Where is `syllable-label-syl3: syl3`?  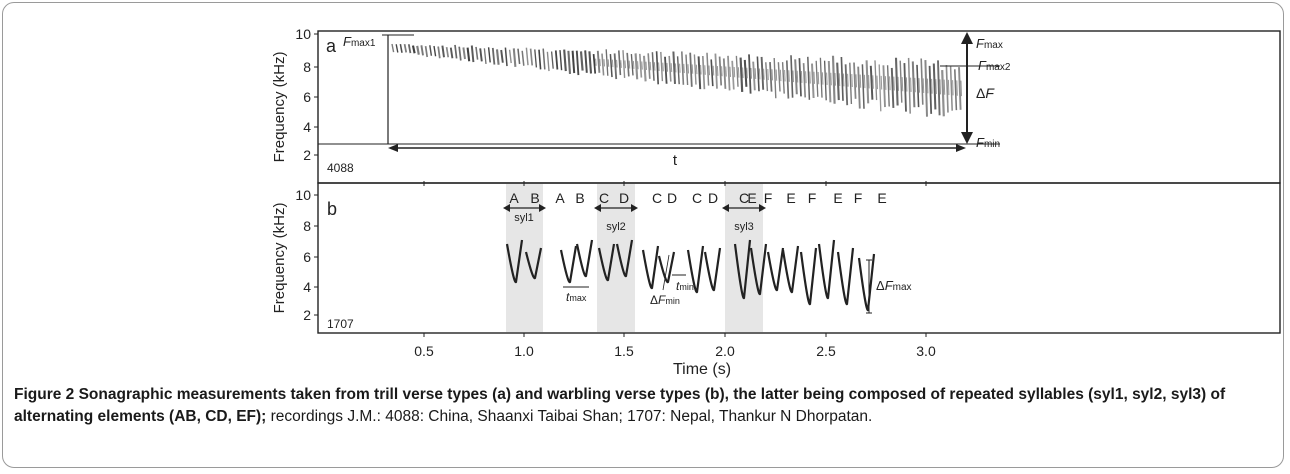 syllable-label-syl3: syl3 is located at coordinates (744, 227).